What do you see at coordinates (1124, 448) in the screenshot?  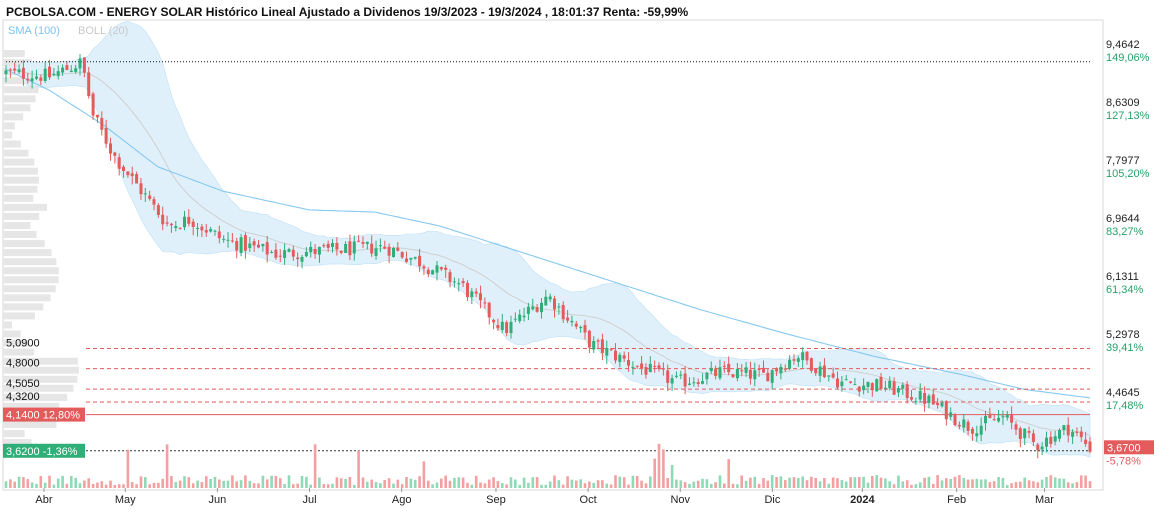 I see `last-price-label: 3,6700` at bounding box center [1124, 448].